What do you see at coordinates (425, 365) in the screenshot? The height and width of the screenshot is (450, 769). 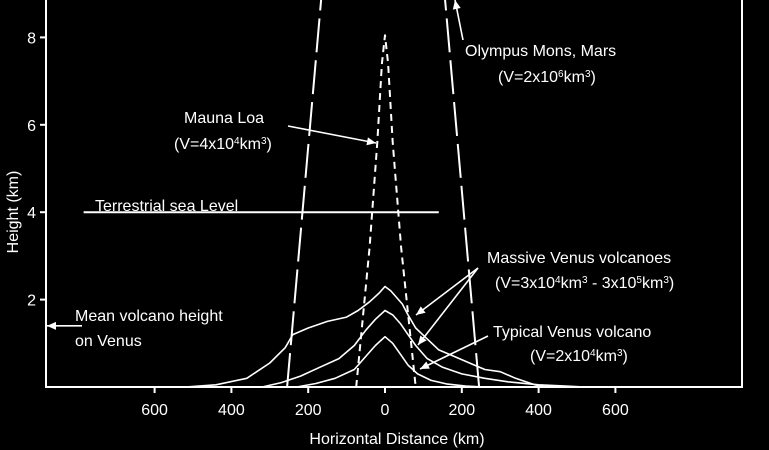 I see `typical-venus-arrow-head` at bounding box center [425, 365].